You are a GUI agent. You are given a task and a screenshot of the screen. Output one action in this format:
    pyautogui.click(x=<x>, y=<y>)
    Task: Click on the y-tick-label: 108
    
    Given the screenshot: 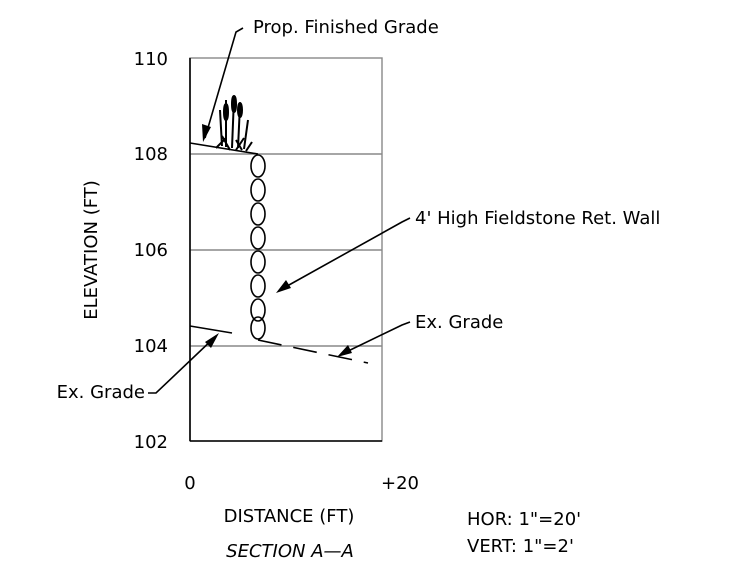 What is the action you would take?
    pyautogui.click(x=151, y=154)
    